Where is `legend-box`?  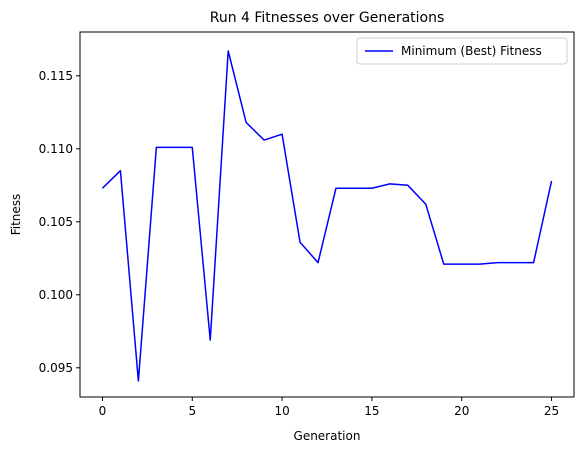
legend-box is located at coordinates (462, 51).